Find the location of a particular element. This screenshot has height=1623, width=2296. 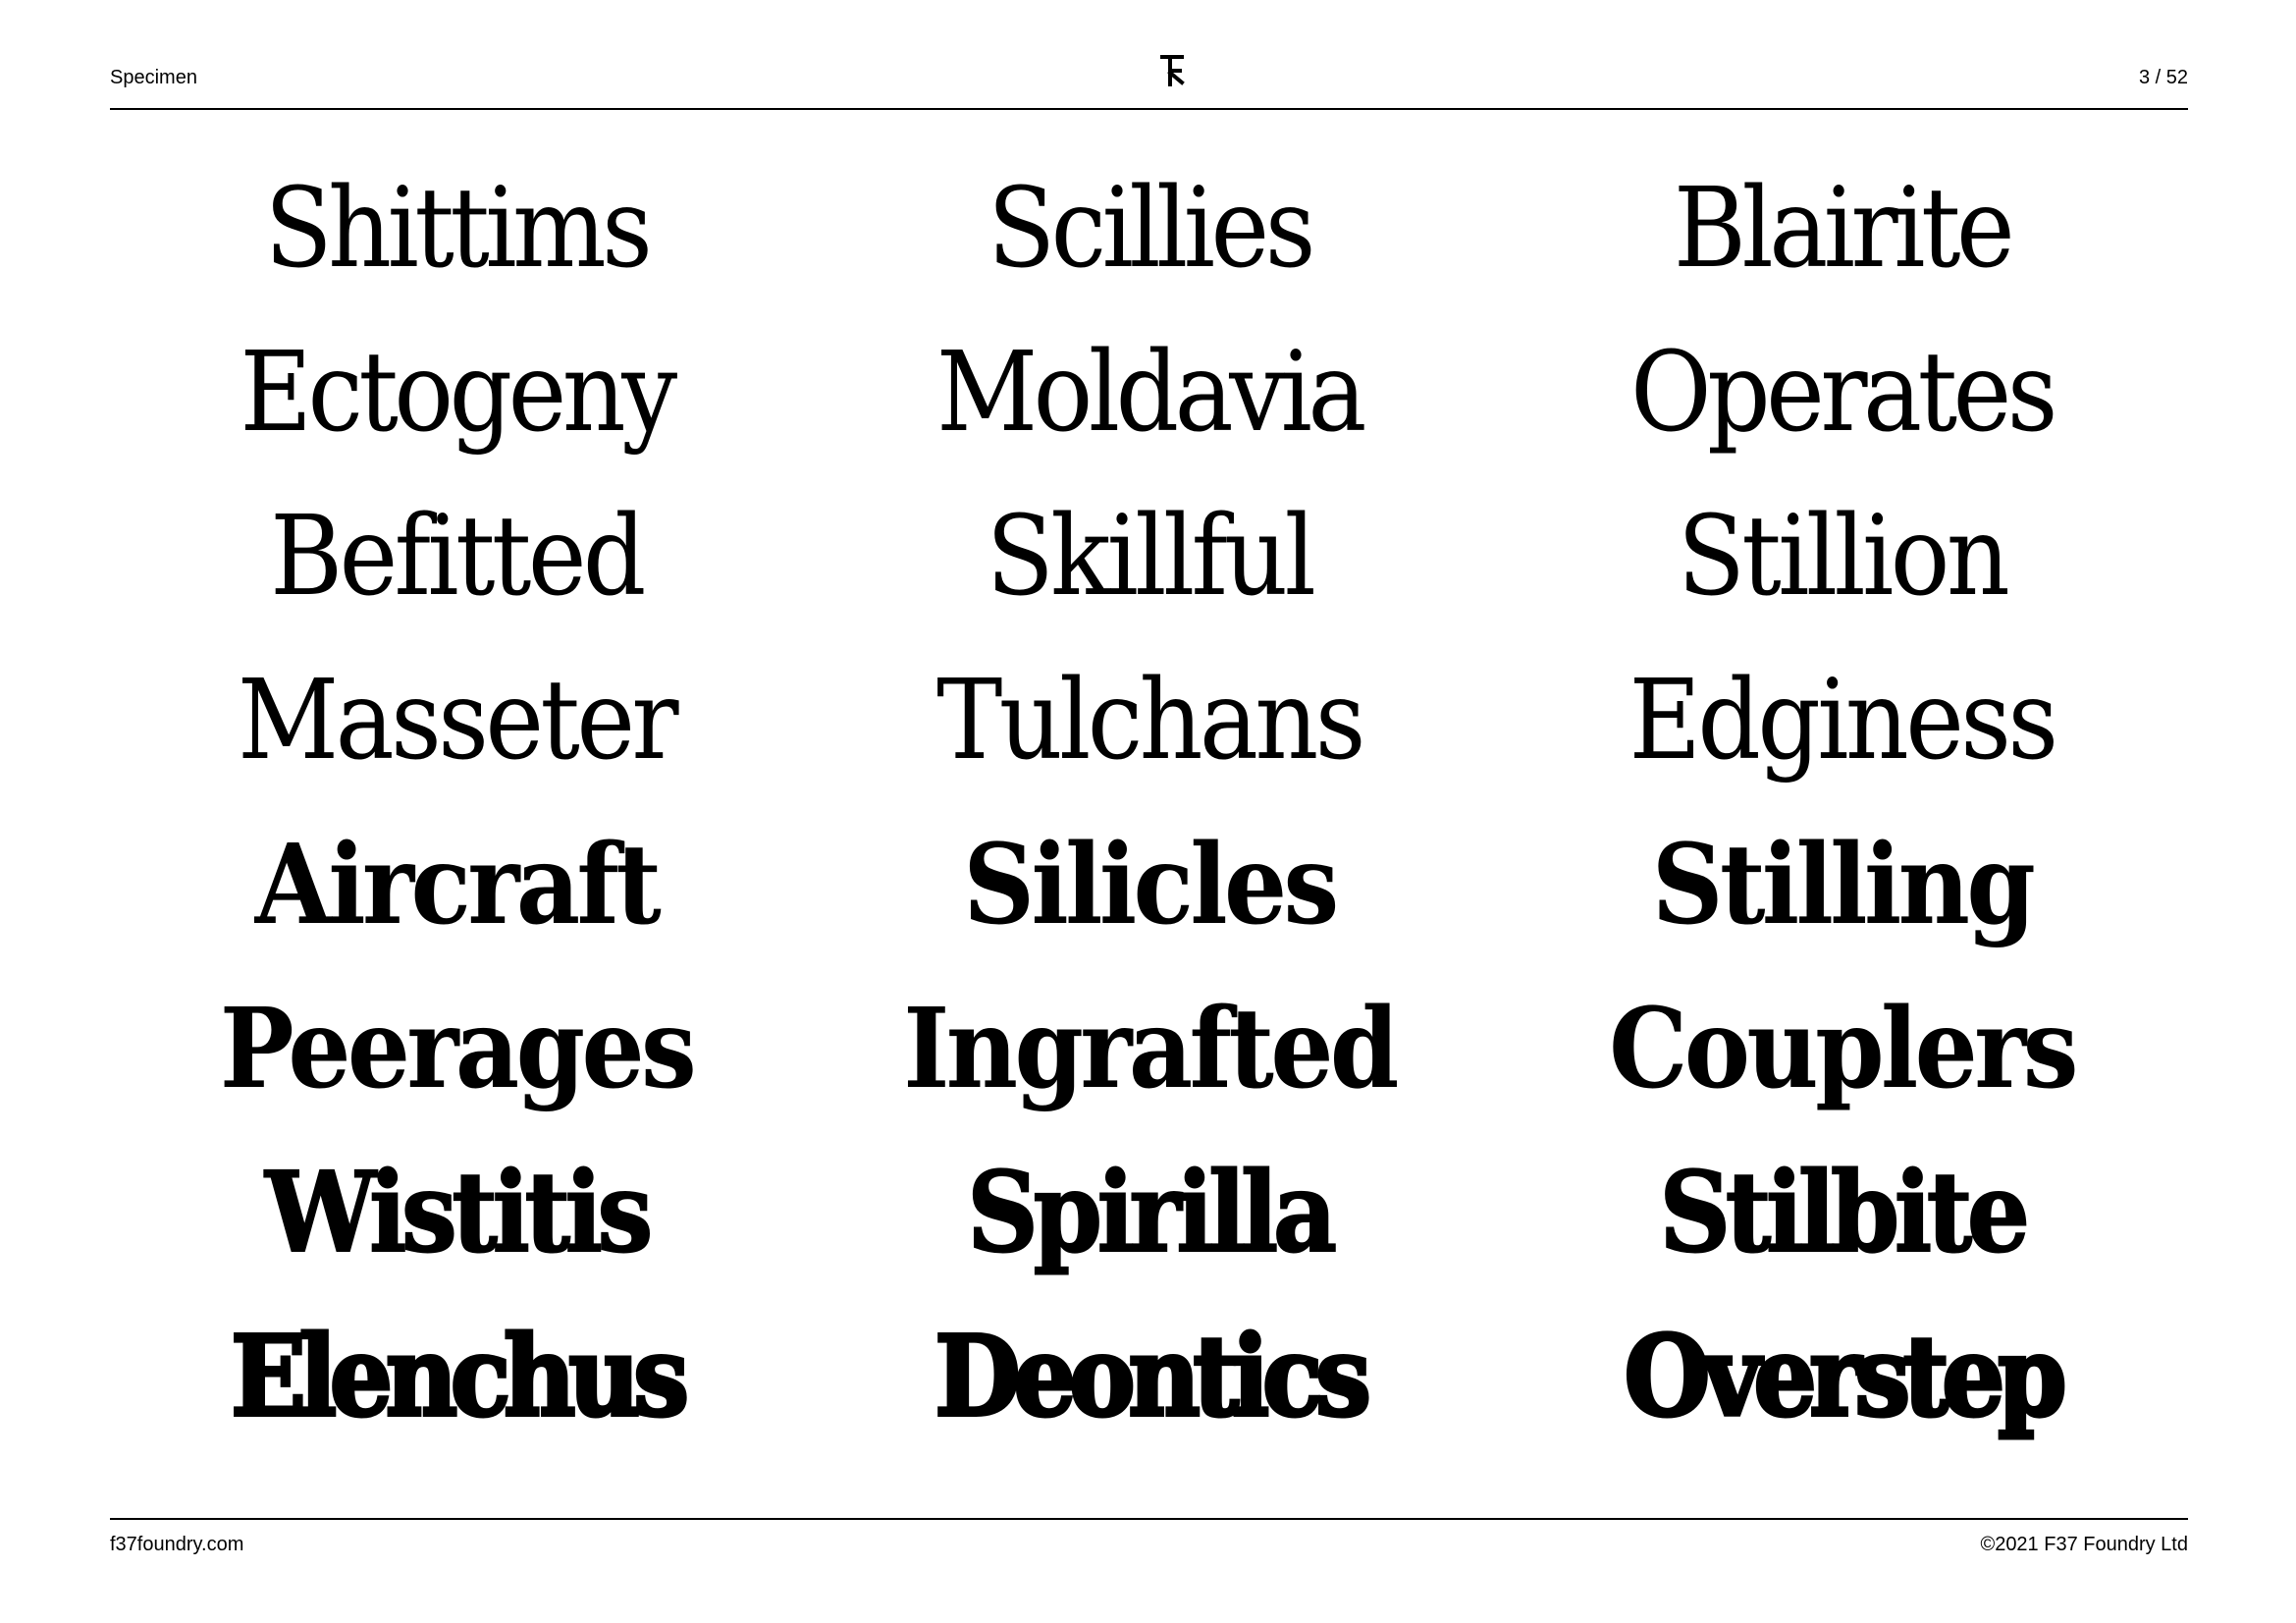

specimen-word: Spirilla is located at coordinates (1152, 1213).